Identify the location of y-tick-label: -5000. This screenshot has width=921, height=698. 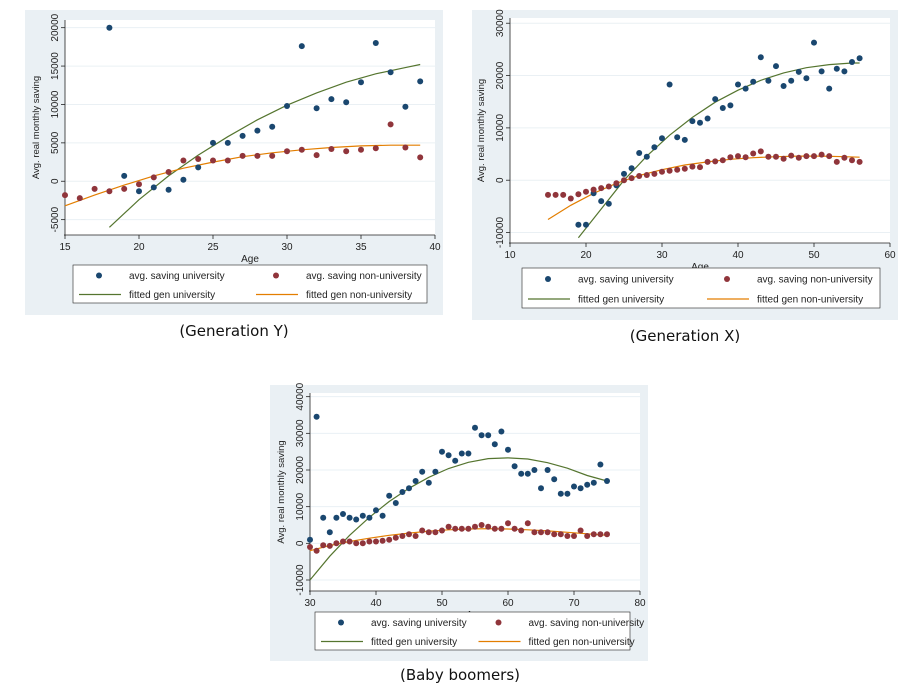
(55, 219).